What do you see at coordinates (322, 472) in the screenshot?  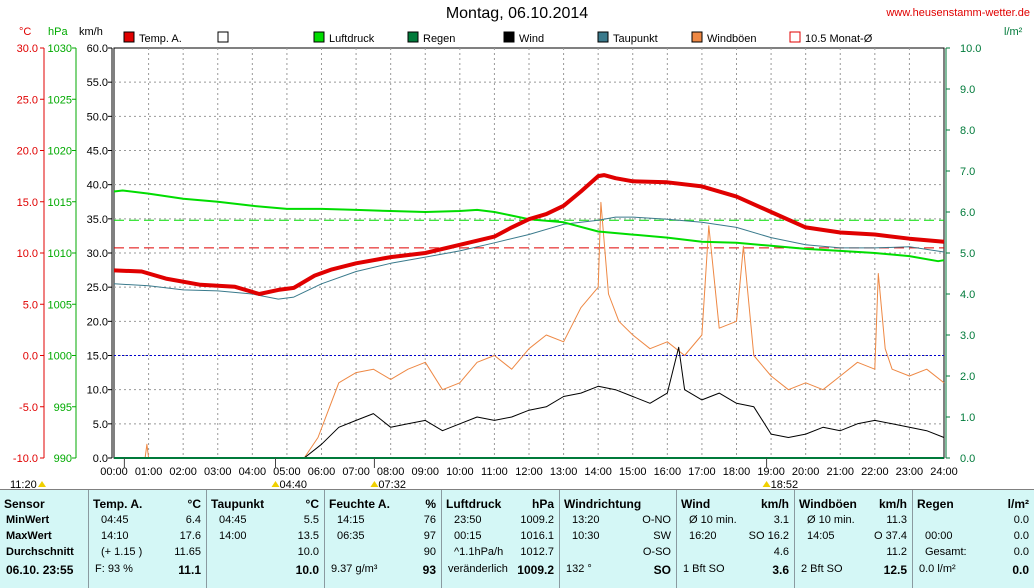 I see `time-tick-label: 06:00` at bounding box center [322, 472].